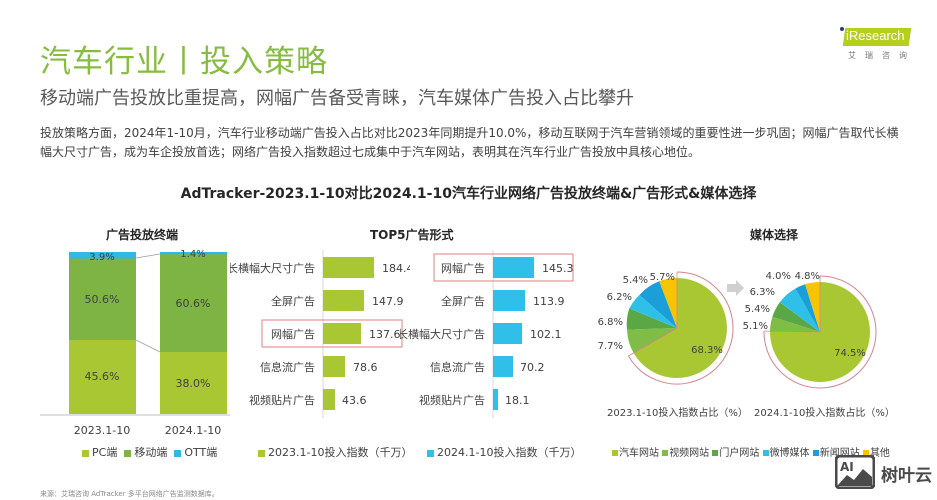 This screenshot has height=500, width=937. I want to click on formats-legend-2024: 2024.1-10投入指数（千万）, so click(504, 452).